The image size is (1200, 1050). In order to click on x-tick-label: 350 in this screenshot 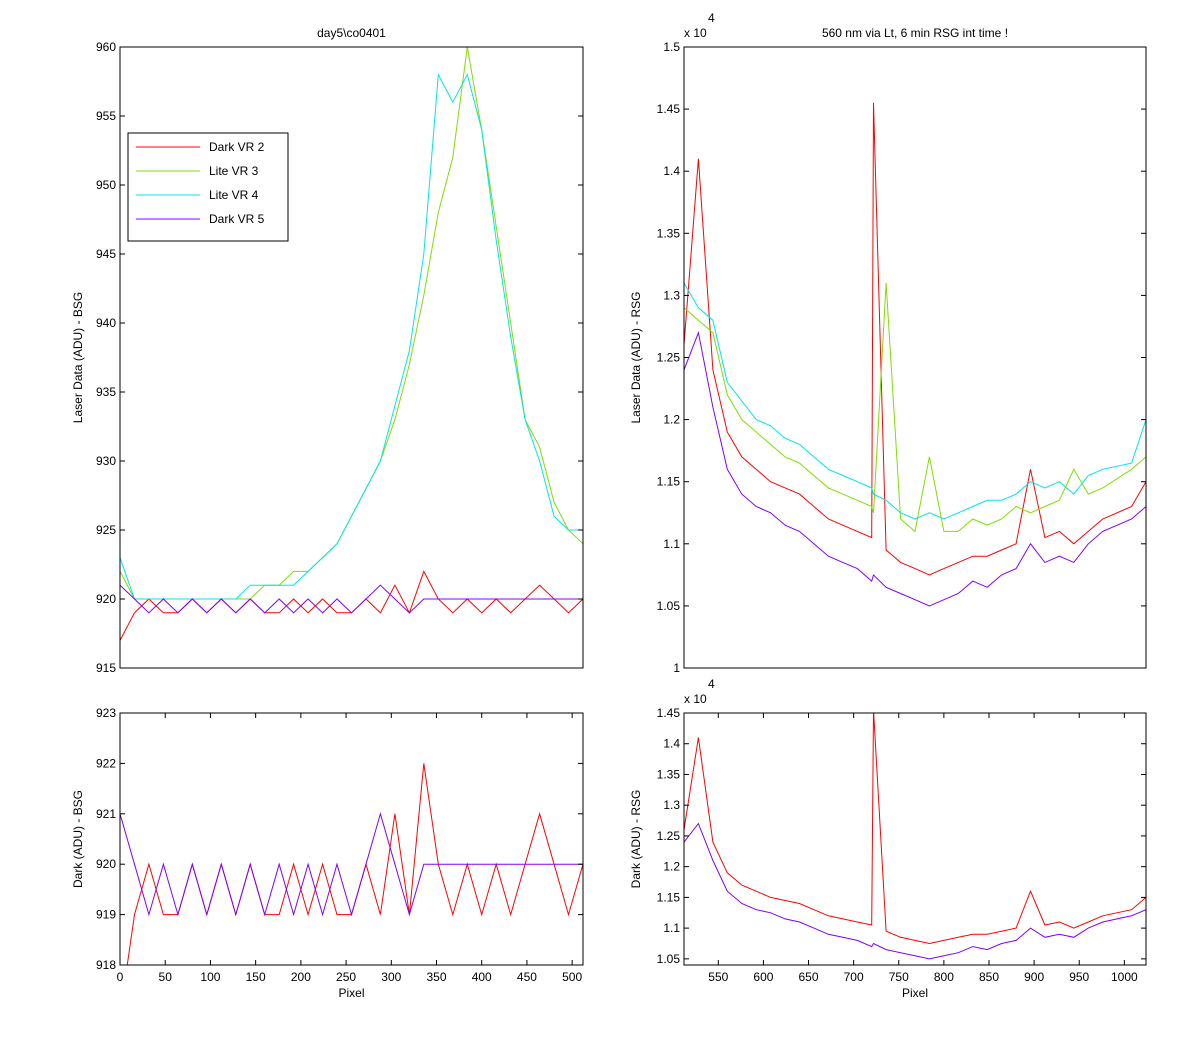, I will do `click(436, 977)`.